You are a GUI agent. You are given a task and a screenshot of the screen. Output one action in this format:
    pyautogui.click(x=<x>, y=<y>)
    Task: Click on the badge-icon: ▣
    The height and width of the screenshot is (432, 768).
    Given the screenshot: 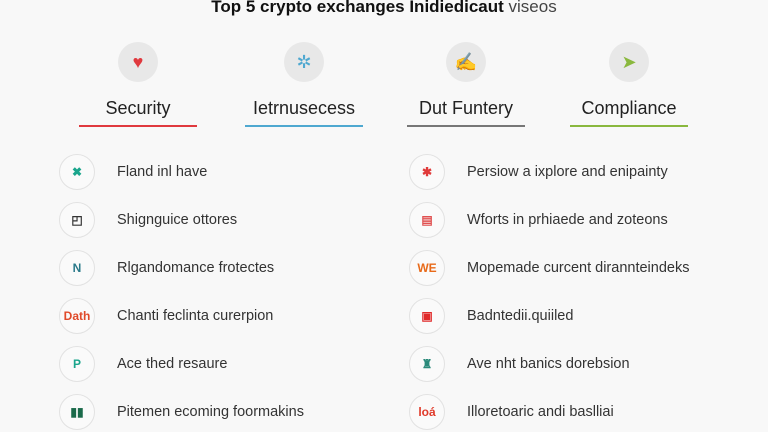 What is the action you would take?
    pyautogui.click(x=427, y=316)
    